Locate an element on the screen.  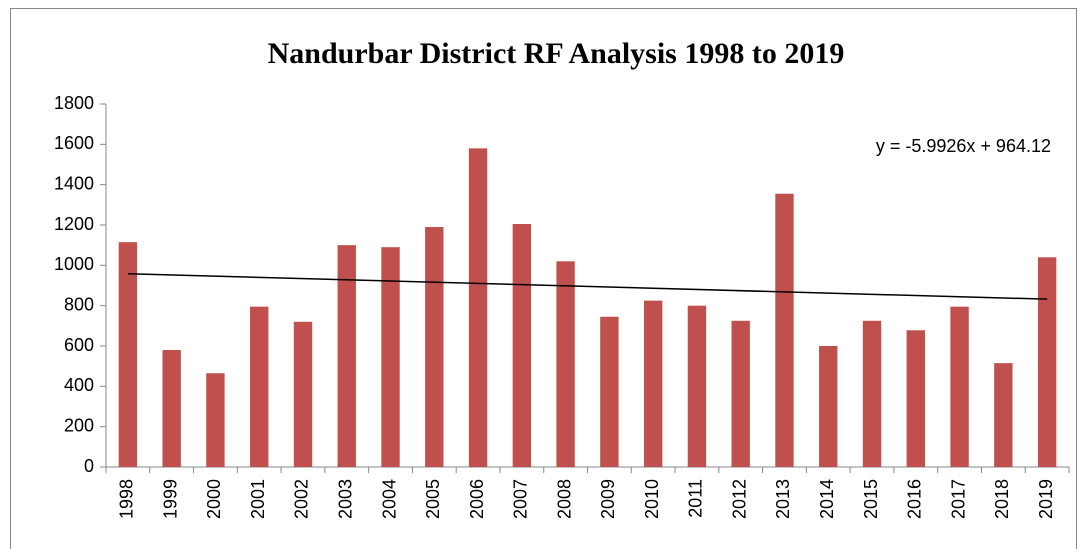
x-tick-label: 2018 is located at coordinates (1002, 499).